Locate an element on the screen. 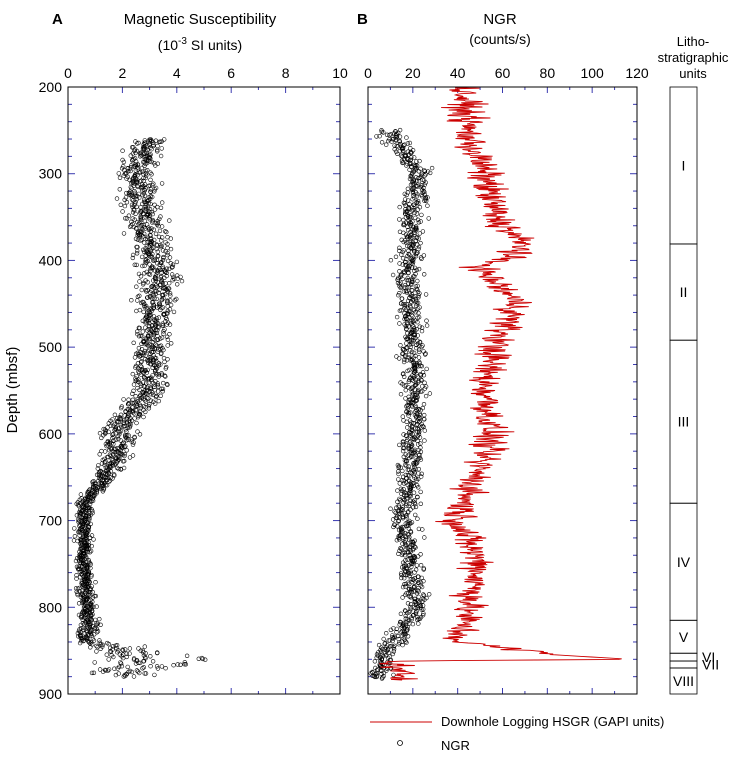 The image size is (740, 758). litho-unit-label: I is located at coordinates (684, 165).